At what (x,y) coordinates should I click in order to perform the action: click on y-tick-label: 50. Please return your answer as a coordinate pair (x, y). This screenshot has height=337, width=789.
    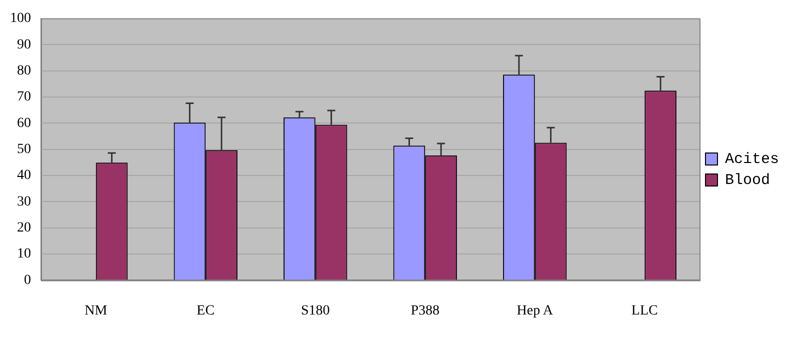
    Looking at the image, I should click on (24, 149).